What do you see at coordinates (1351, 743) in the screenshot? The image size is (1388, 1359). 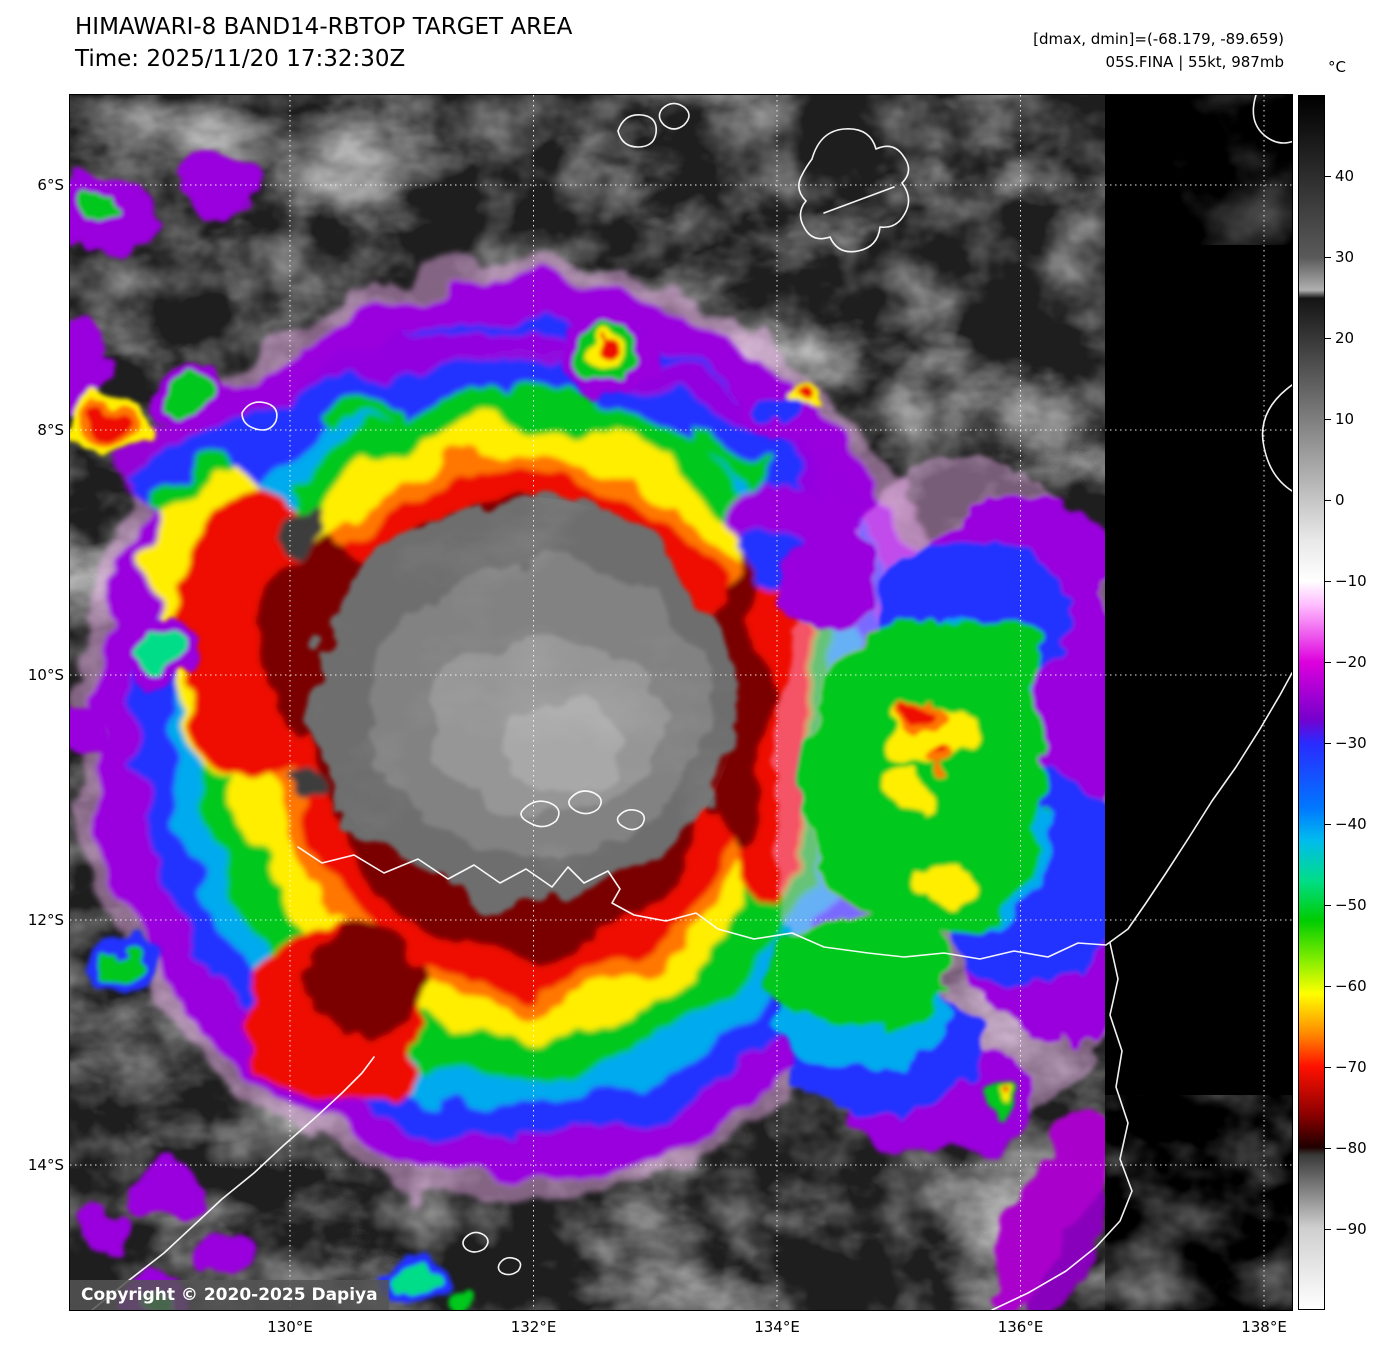 I see `colorbar-tick-label: −30` at bounding box center [1351, 743].